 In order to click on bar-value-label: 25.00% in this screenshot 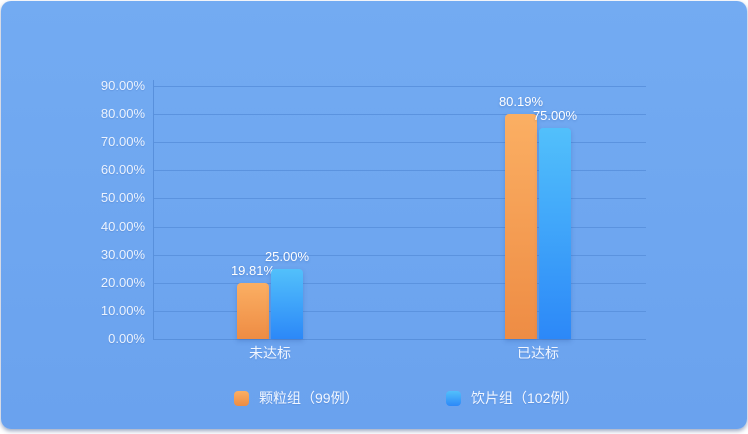, I will do `click(287, 256)`.